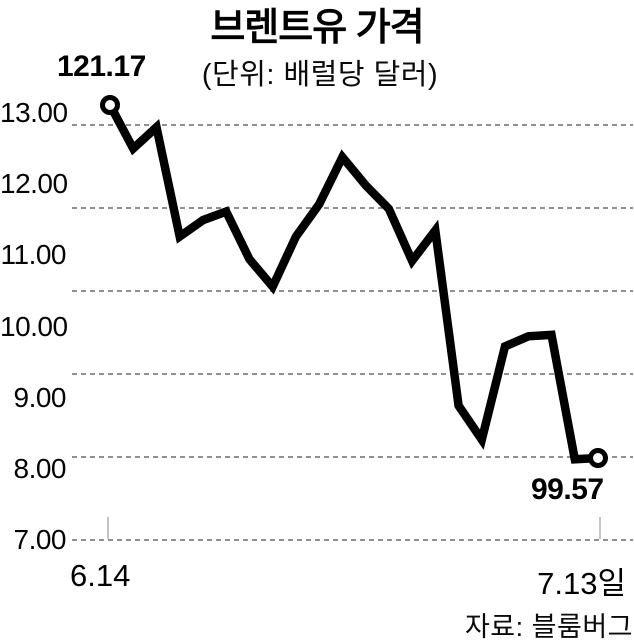 This screenshot has height=641, width=634. Describe the element at coordinates (581, 583) in the screenshot. I see `x-axis-label-end: 7.13일` at that location.